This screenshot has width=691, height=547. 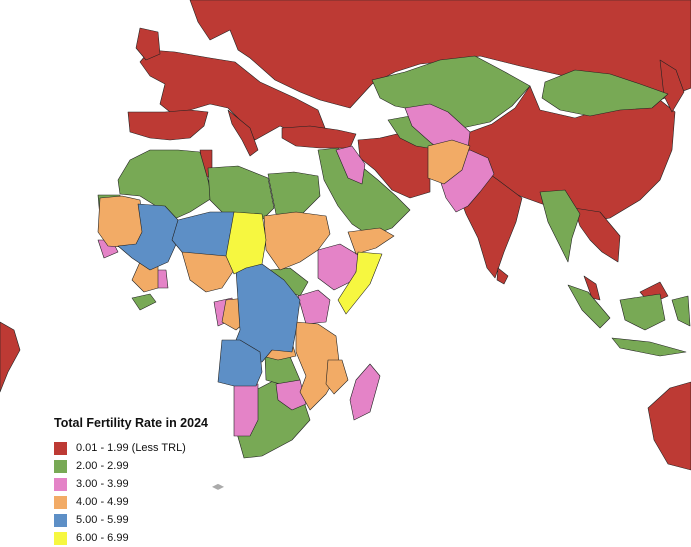 I want to click on legend-item: 4.00 - 4.99, so click(x=131, y=502).